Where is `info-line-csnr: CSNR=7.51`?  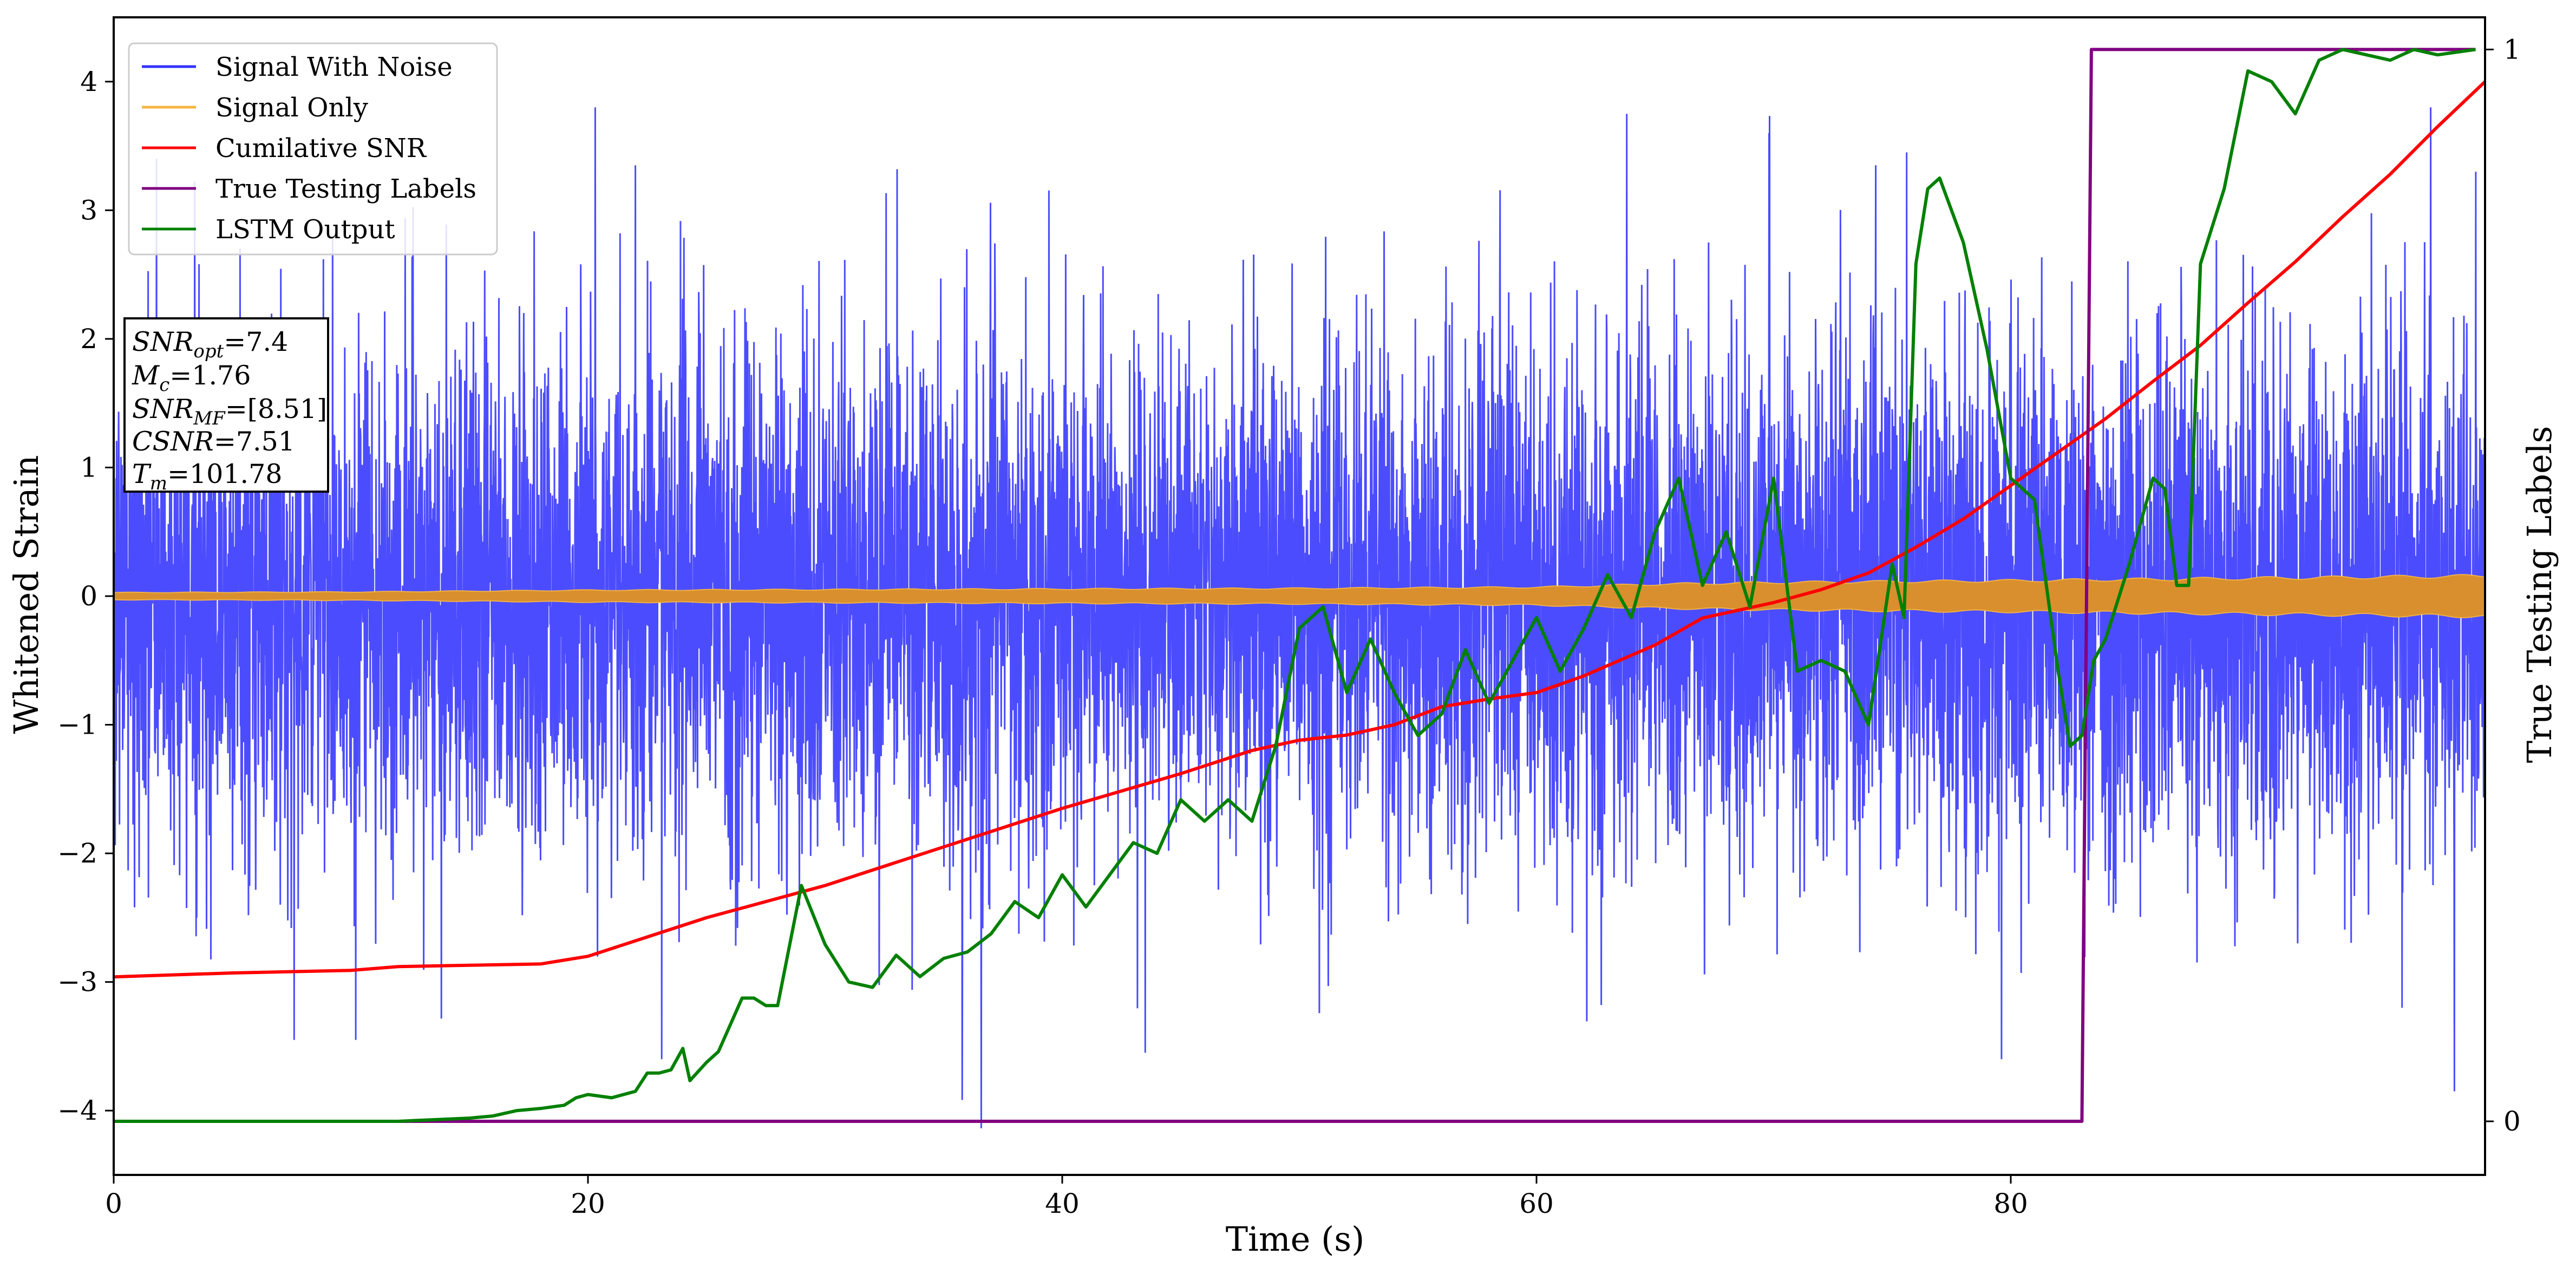 info-line-csnr: CSNR=7.51 is located at coordinates (214, 441).